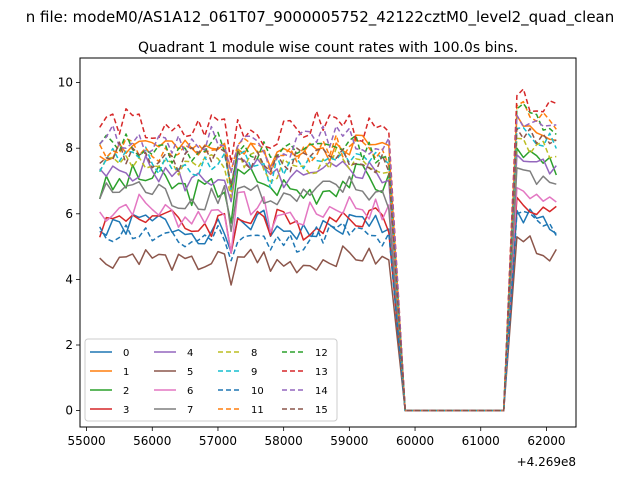  I want to click on y-tick-label: 0, so click(69, 411).